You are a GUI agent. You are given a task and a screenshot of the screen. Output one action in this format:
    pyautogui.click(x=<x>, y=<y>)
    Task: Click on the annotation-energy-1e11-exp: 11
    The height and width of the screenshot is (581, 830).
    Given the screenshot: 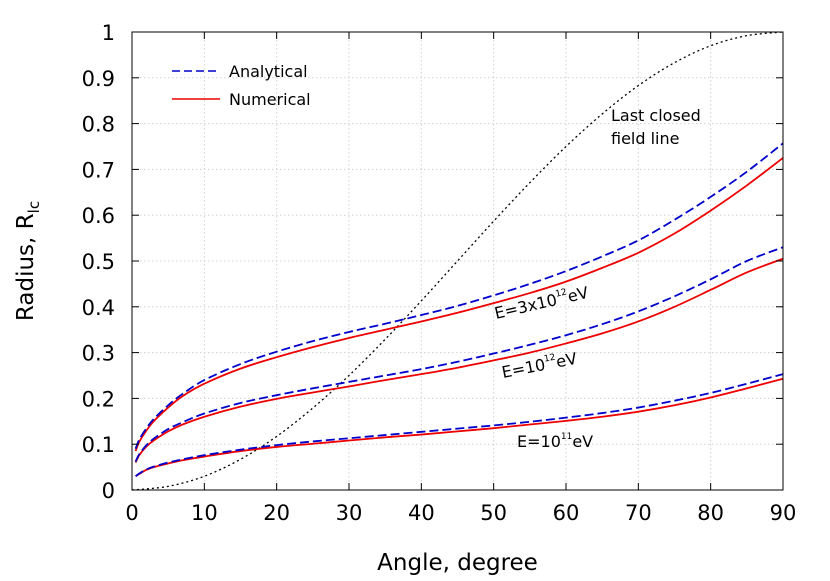 What is the action you would take?
    pyautogui.click(x=566, y=437)
    